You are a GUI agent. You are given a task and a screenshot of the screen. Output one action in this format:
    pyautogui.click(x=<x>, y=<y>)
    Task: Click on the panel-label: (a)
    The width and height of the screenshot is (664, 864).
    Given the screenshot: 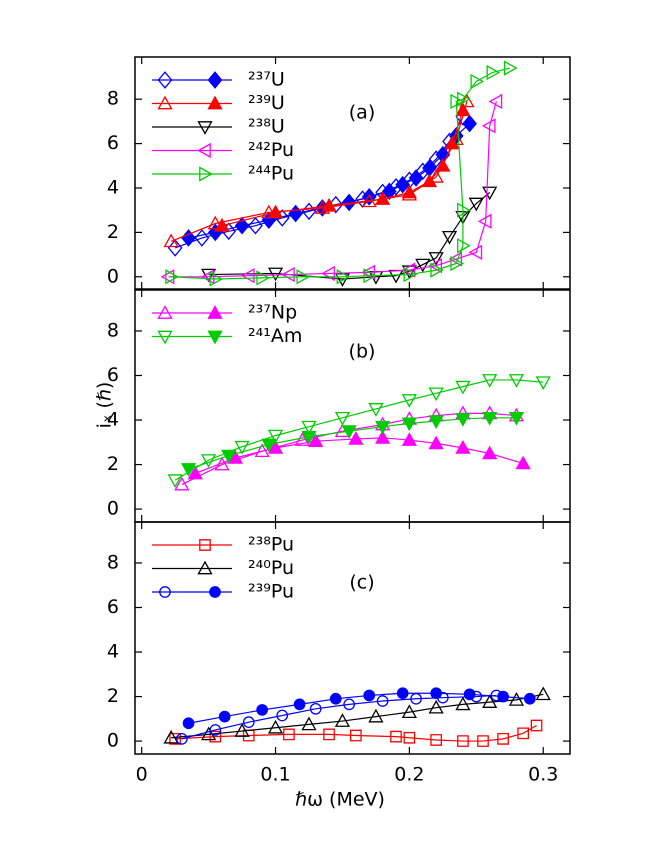 What is the action you would take?
    pyautogui.click(x=362, y=113)
    